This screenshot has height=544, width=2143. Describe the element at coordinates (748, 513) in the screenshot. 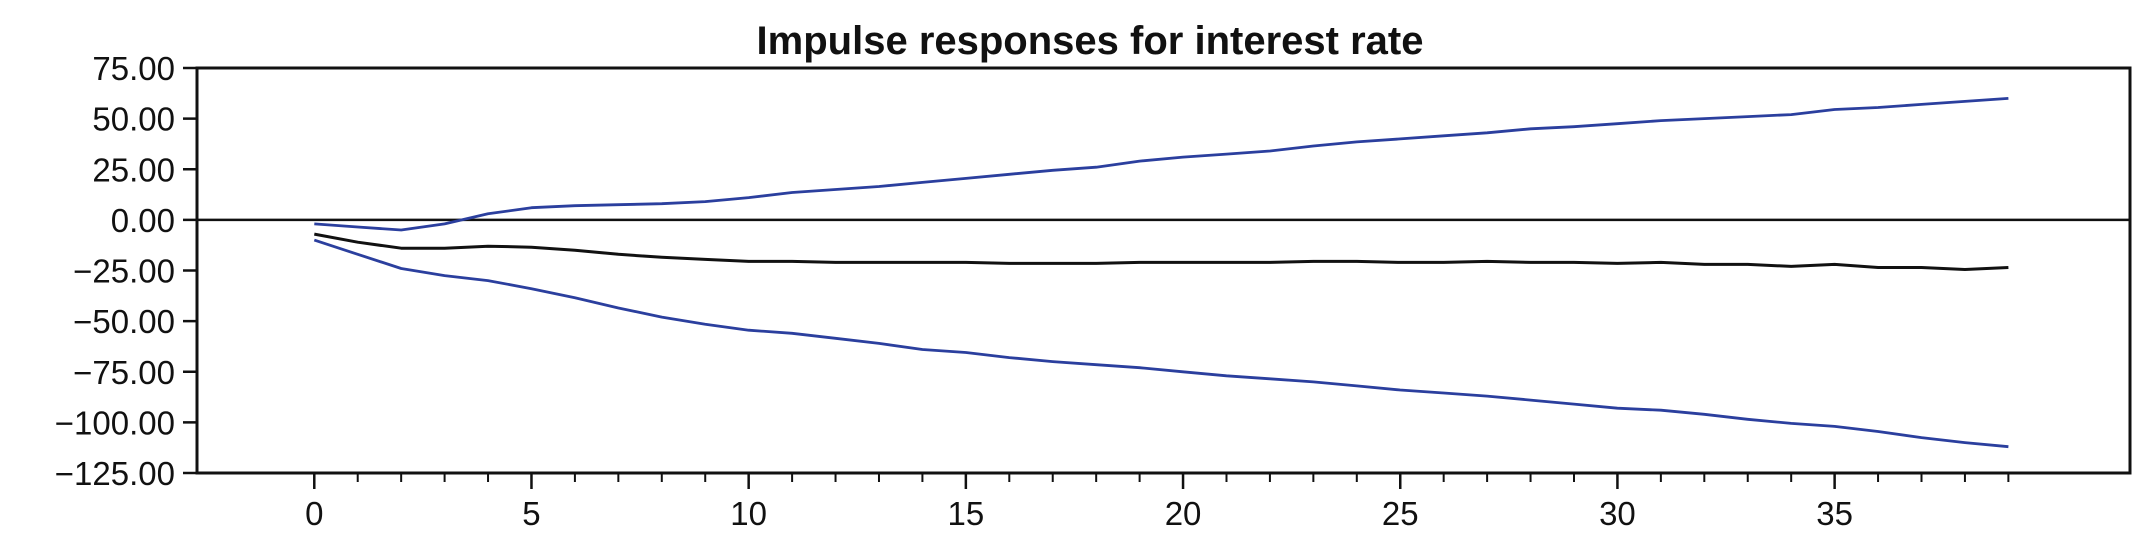

I see `x-tick-label: 10` at that location.